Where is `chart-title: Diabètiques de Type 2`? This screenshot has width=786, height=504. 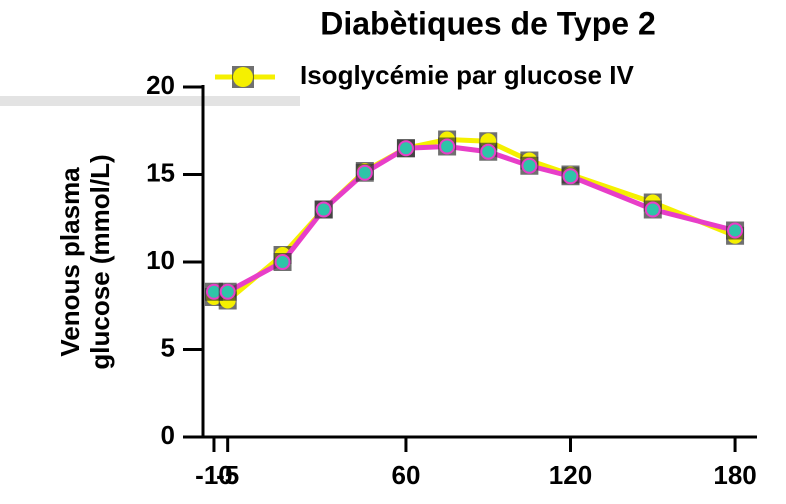 chart-title: Diabètiques de Type 2 is located at coordinates (488, 23).